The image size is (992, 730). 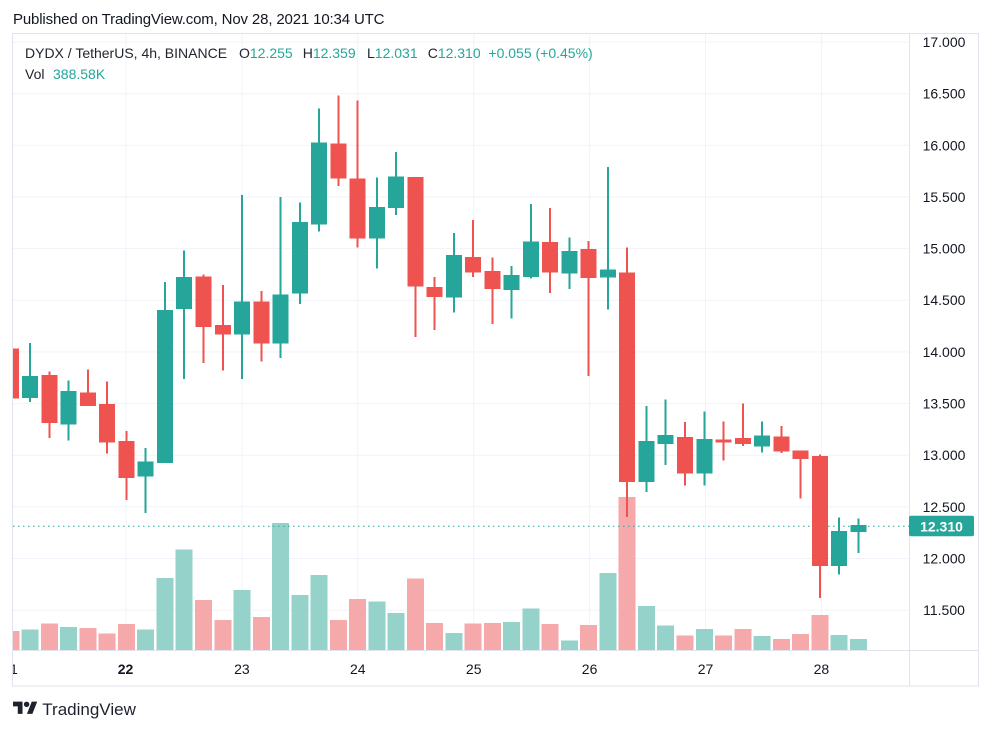 I want to click on svg-text: 13.500, so click(x=944, y=404).